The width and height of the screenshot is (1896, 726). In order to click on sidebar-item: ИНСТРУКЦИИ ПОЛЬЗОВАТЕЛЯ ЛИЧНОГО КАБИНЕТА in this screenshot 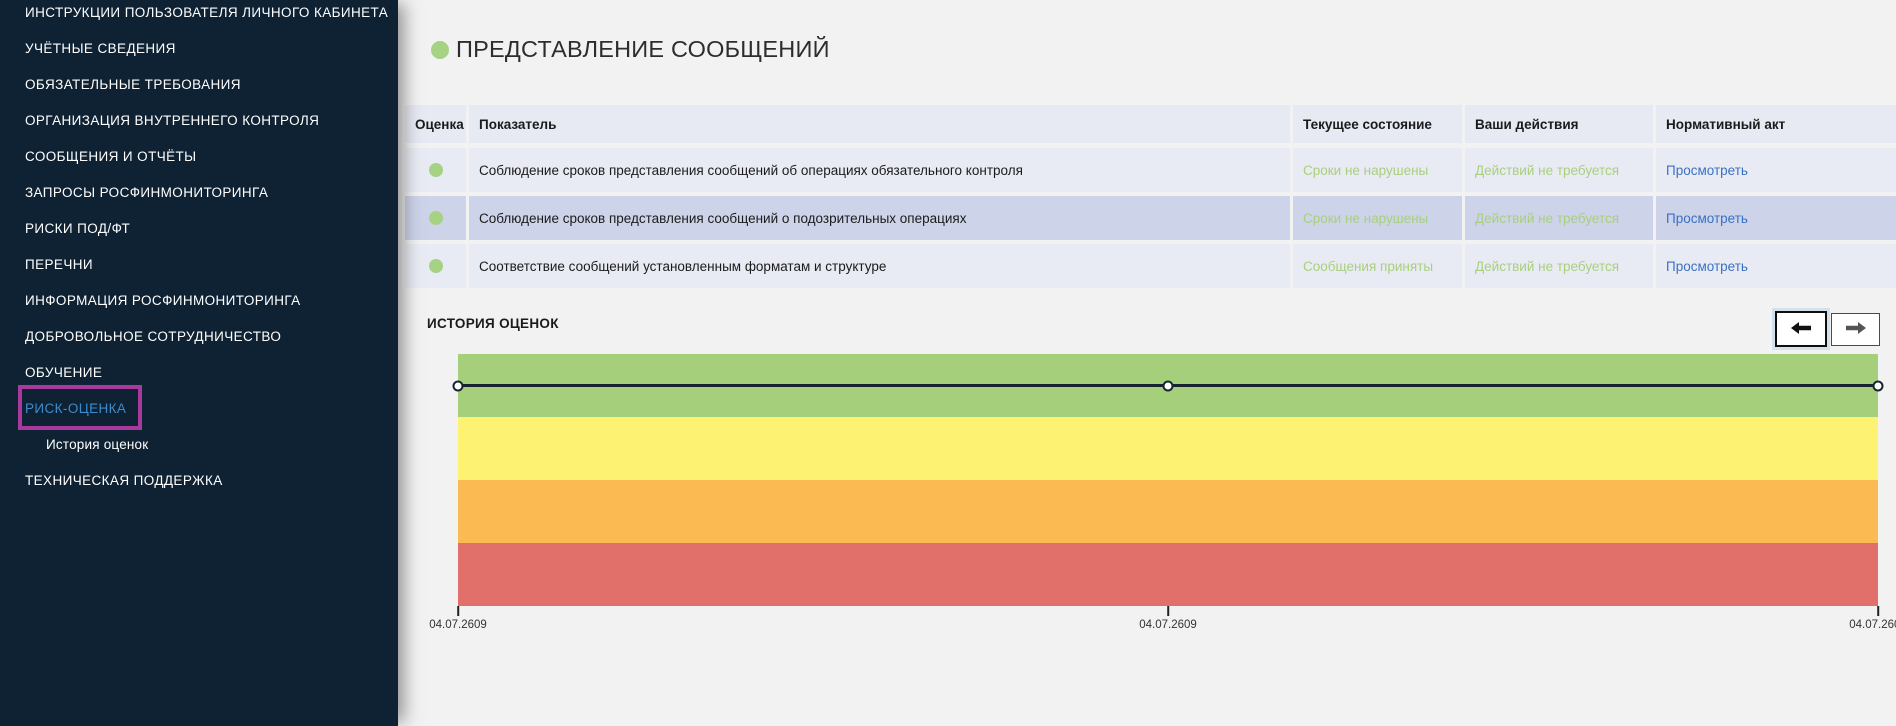, I will do `click(199, 15)`.